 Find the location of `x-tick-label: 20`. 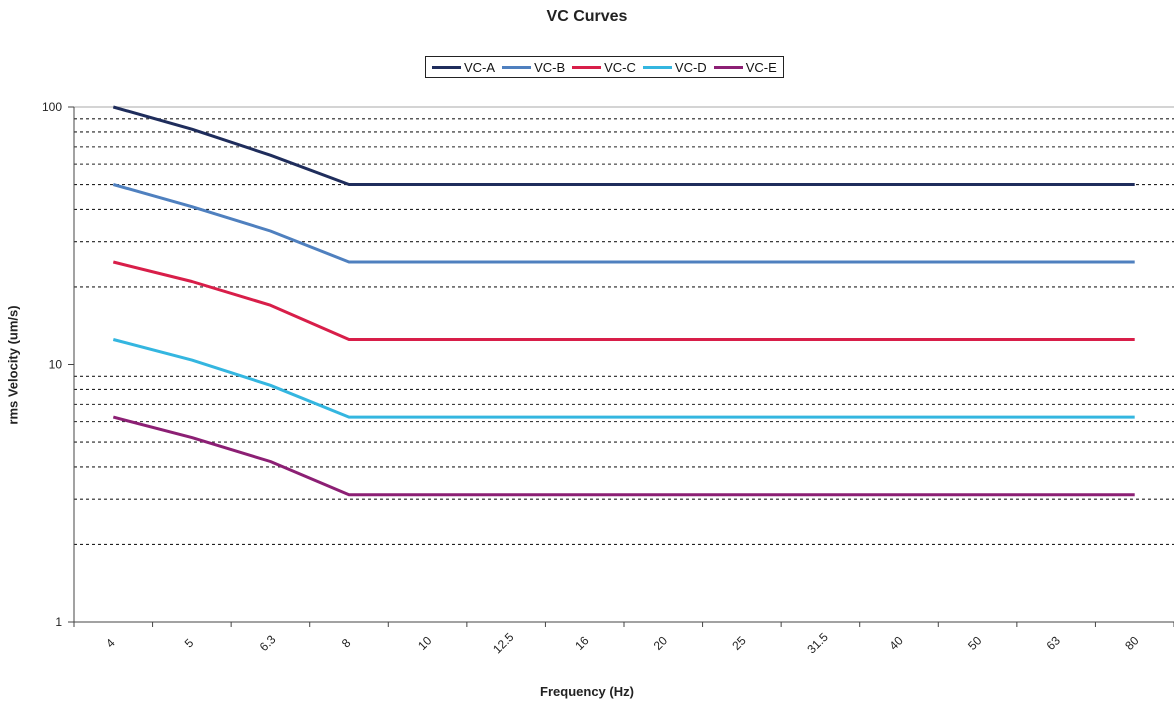

x-tick-label: 20 is located at coordinates (661, 643).